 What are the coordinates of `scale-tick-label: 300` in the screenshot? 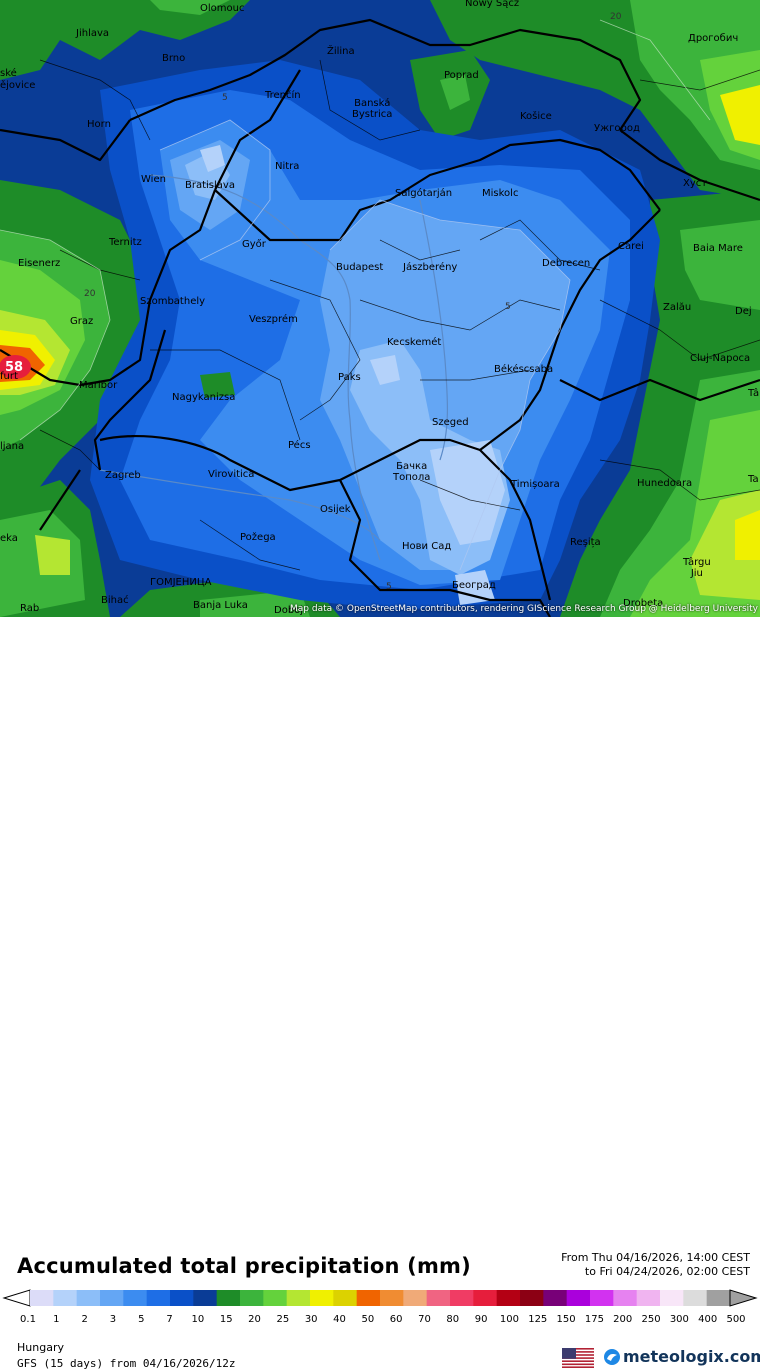 It's located at (679, 1319).